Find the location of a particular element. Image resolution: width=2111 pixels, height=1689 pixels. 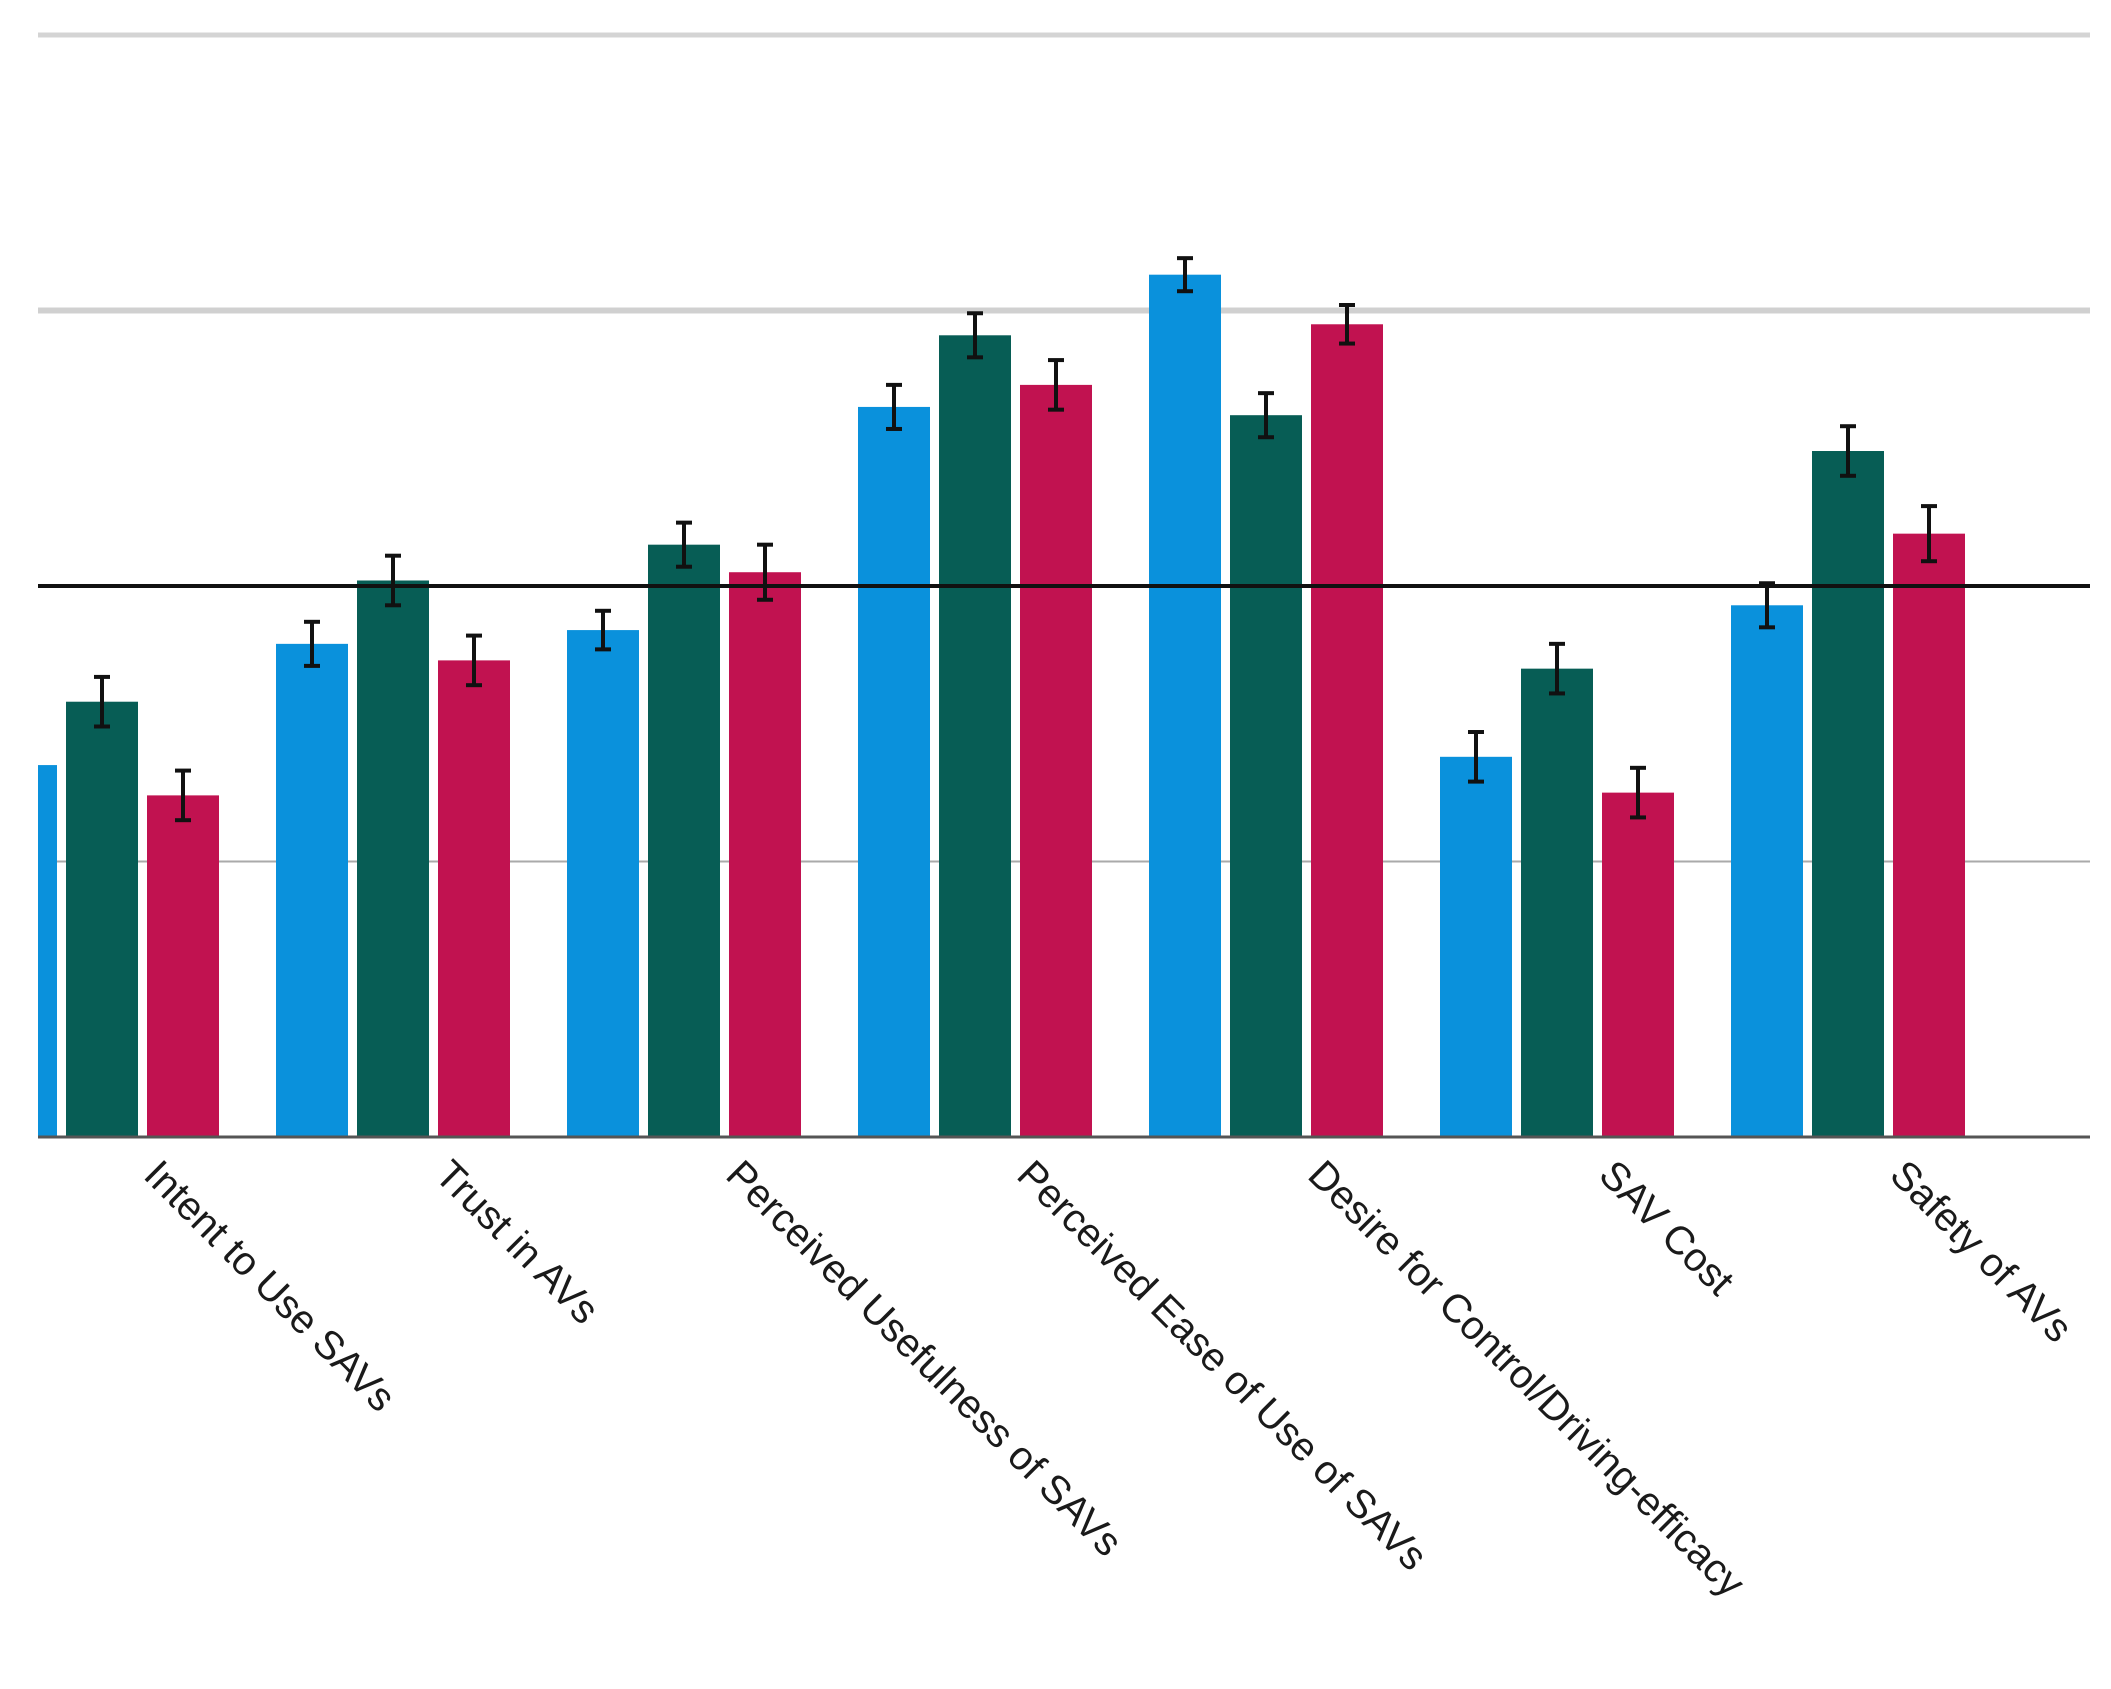

x-tick-label-7: Safety of AVs is located at coordinates (1981, 1251).